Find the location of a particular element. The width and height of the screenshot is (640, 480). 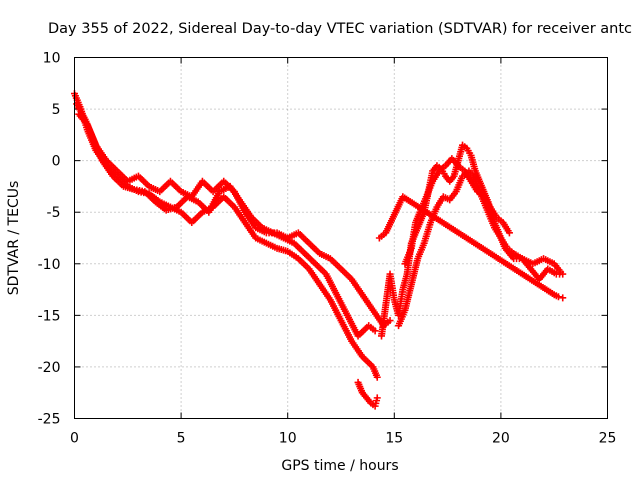

y-axis-label: SDTVAR / TECUs is located at coordinates (14, 238).